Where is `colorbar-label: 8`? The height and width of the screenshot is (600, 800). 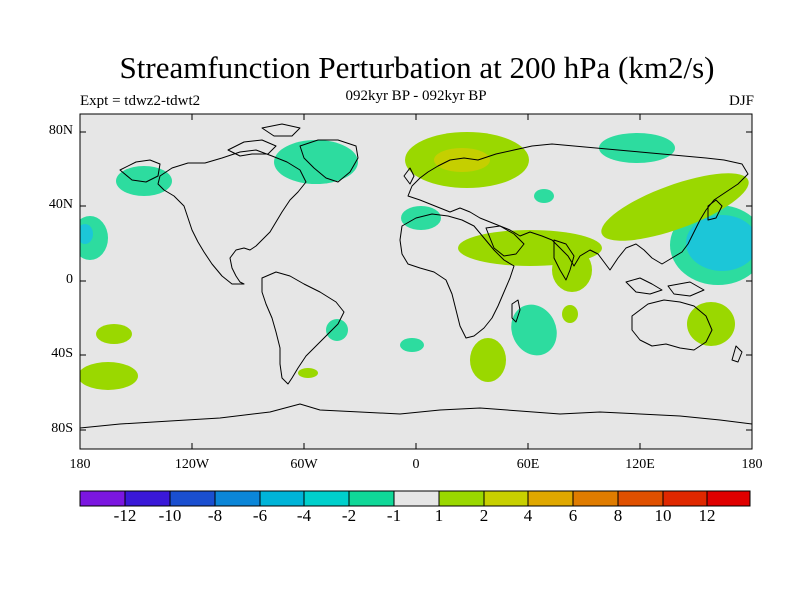
colorbar-label: 8 is located at coordinates (618, 515).